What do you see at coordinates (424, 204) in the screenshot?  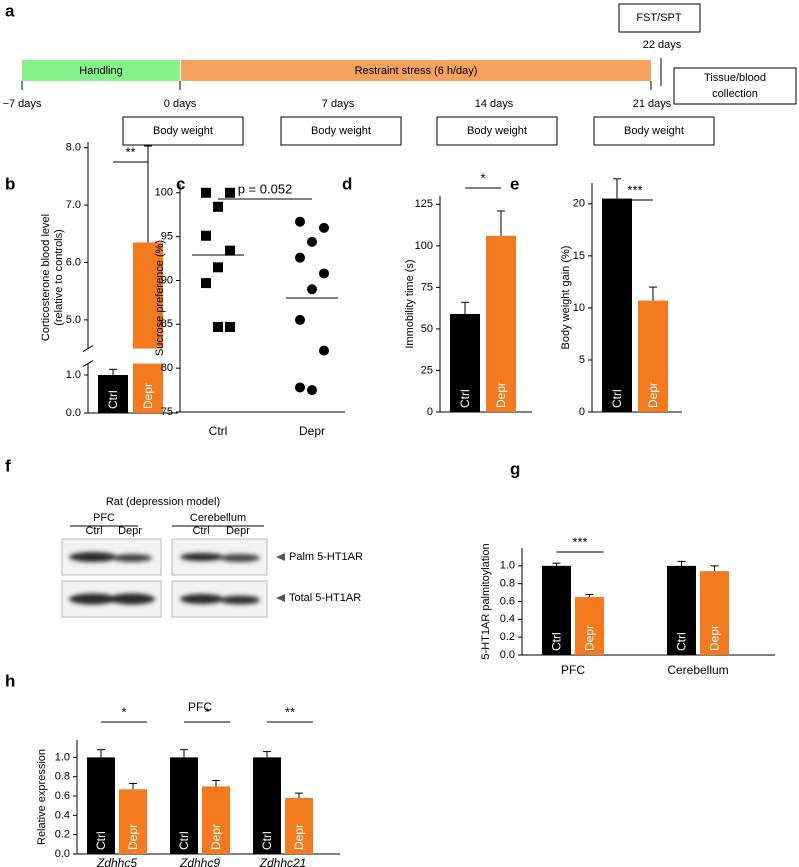 I see `y-tick-label: 125` at bounding box center [424, 204].